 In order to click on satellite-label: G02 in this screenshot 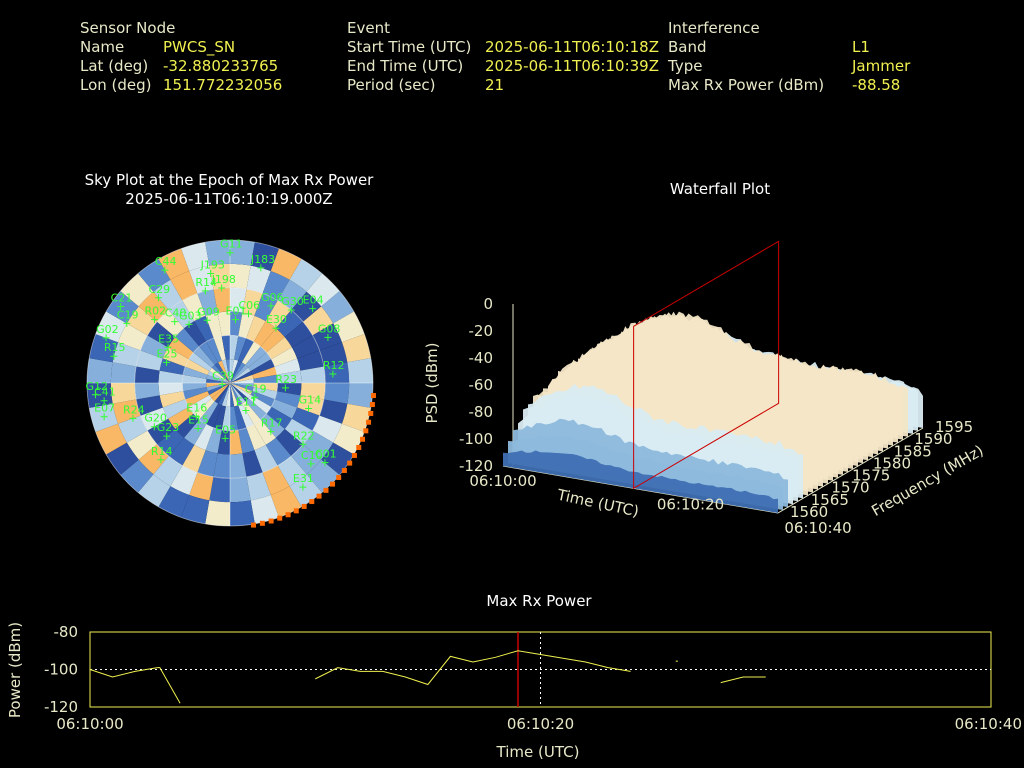, I will do `click(107, 329)`.